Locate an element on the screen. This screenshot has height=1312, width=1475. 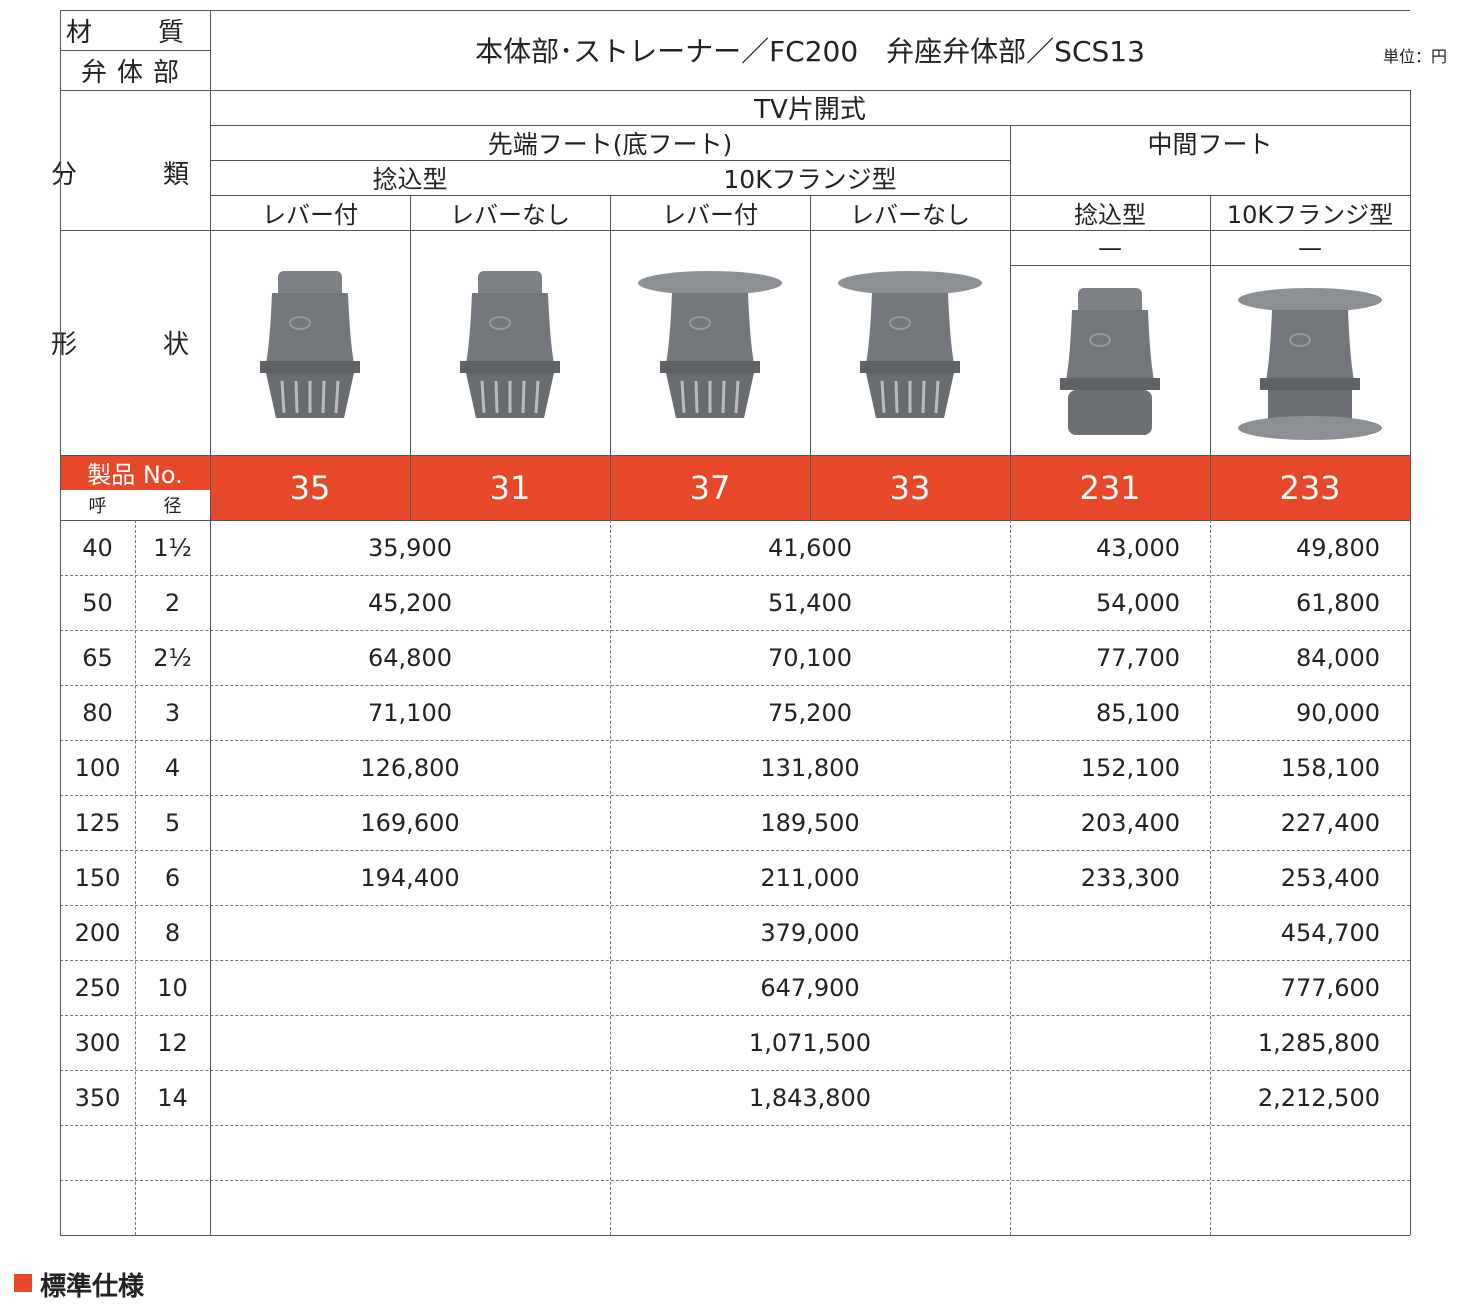
price: 1,843,800 is located at coordinates (810, 1097).